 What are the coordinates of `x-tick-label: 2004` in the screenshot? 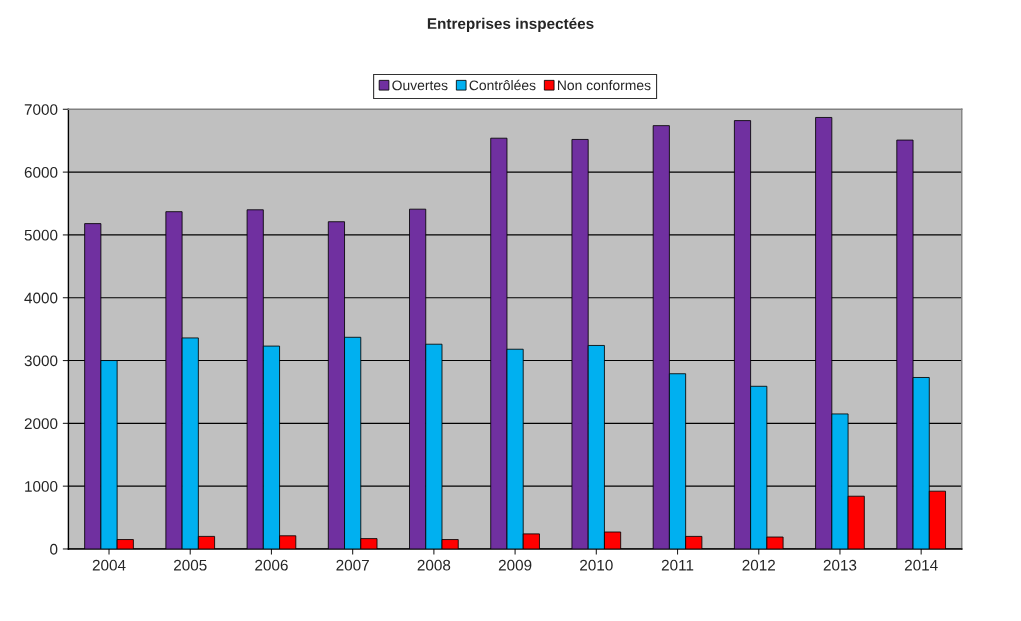 It's located at (109, 565).